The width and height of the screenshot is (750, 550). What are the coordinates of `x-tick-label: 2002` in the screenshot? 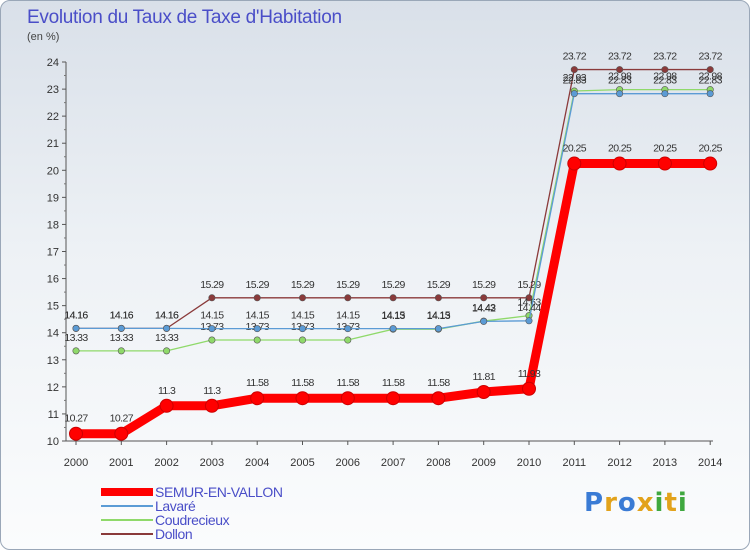 It's located at (166, 463).